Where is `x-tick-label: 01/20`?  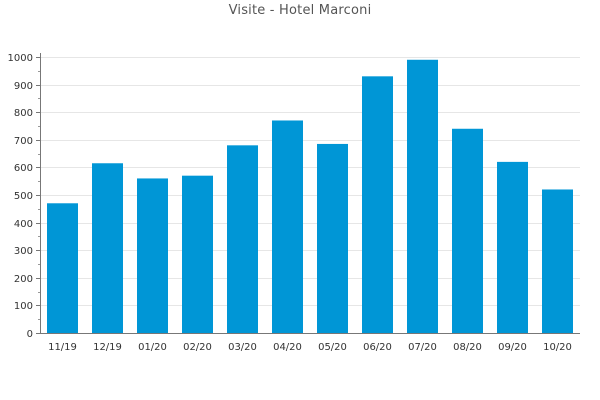
x-tick-label: 01/20 is located at coordinates (152, 347).